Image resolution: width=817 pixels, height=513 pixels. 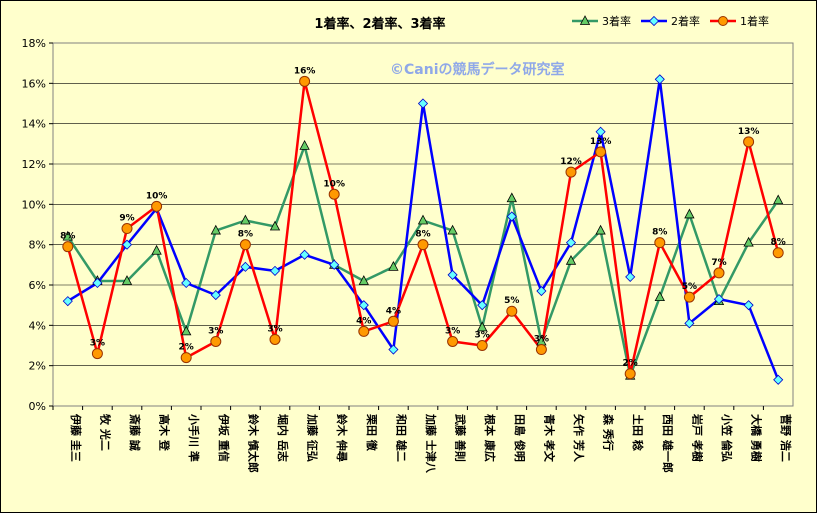 What do you see at coordinates (654, 21) in the screenshot?
I see `legend-marker-diamond` at bounding box center [654, 21].